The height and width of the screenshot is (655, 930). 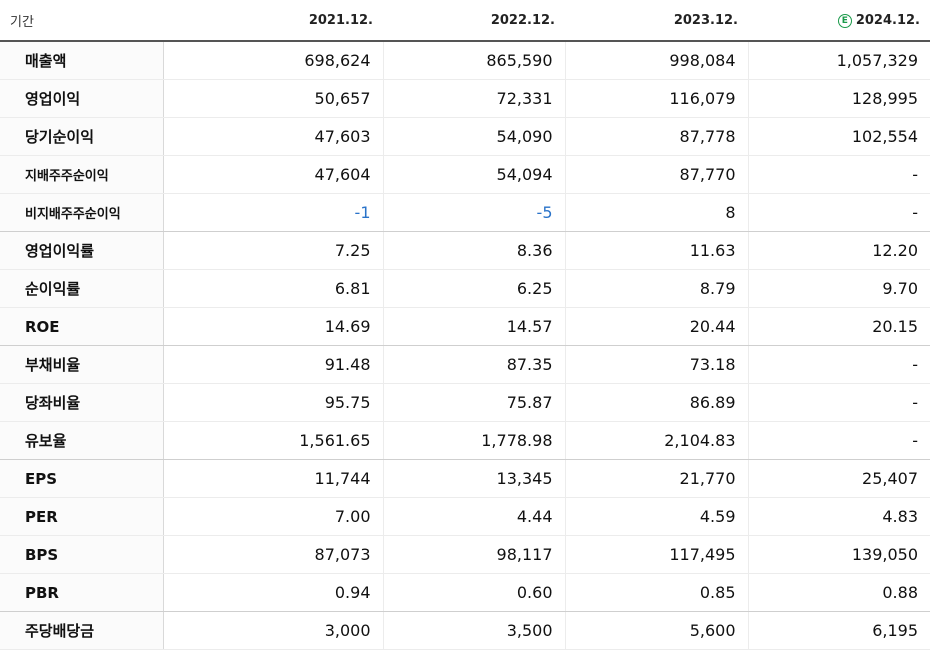 I want to click on header-row: 기간 2021.12. 2022.12. 2023.12. E 2024.12., so click(x=465, y=21).